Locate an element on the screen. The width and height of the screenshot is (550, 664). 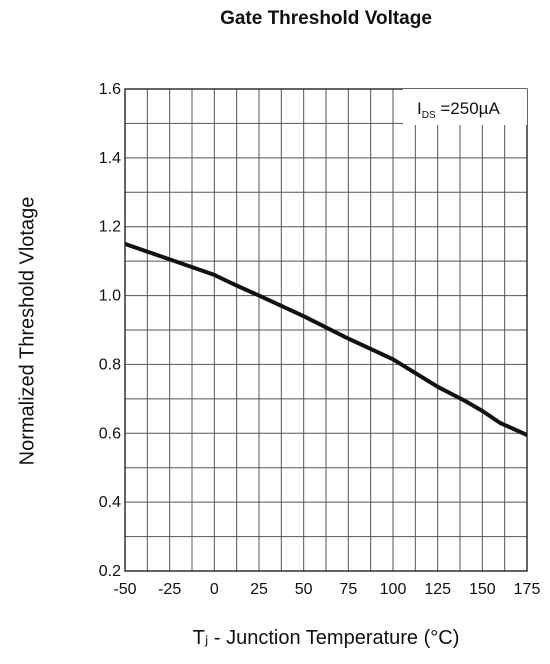
x-tick-label: 100 is located at coordinates (393, 589).